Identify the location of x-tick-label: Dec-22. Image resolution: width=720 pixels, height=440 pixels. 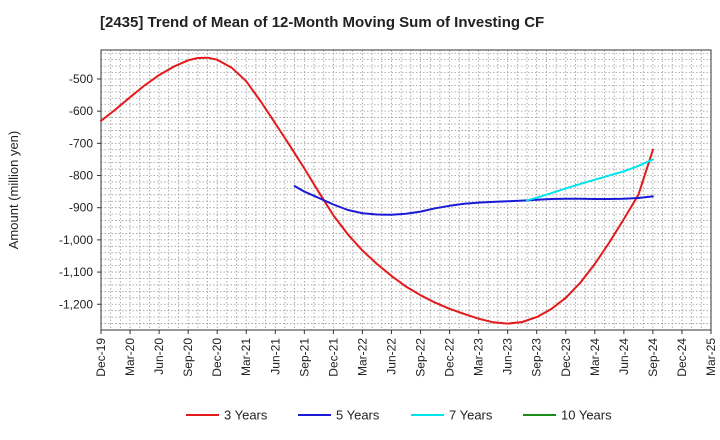
(450, 357).